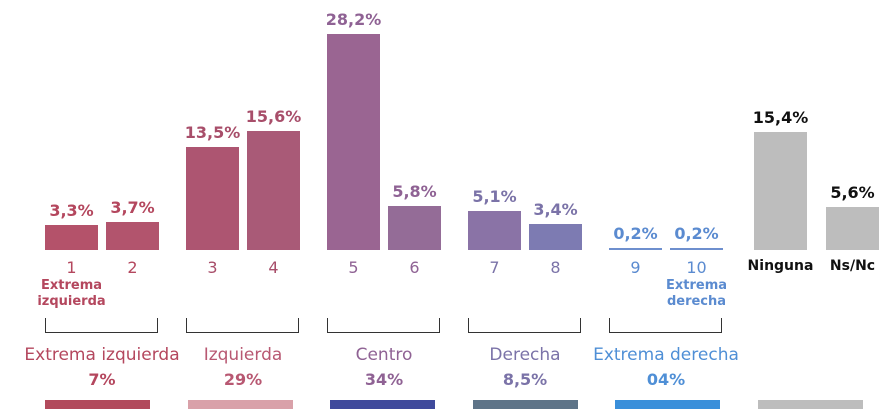 The image size is (888, 409). What do you see at coordinates (102, 355) in the screenshot?
I see `group-name: Extrema izquierda` at bounding box center [102, 355].